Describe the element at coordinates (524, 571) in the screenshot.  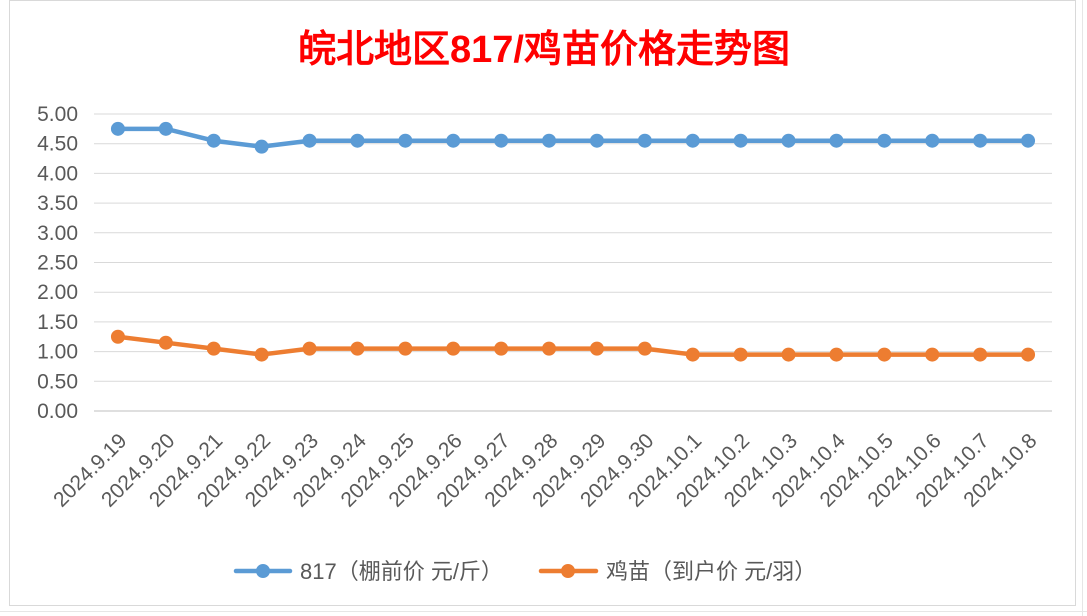
I see `legend: 817（棚前价 元/斤） 鸡苗（到户价 元/羽）` at that location.